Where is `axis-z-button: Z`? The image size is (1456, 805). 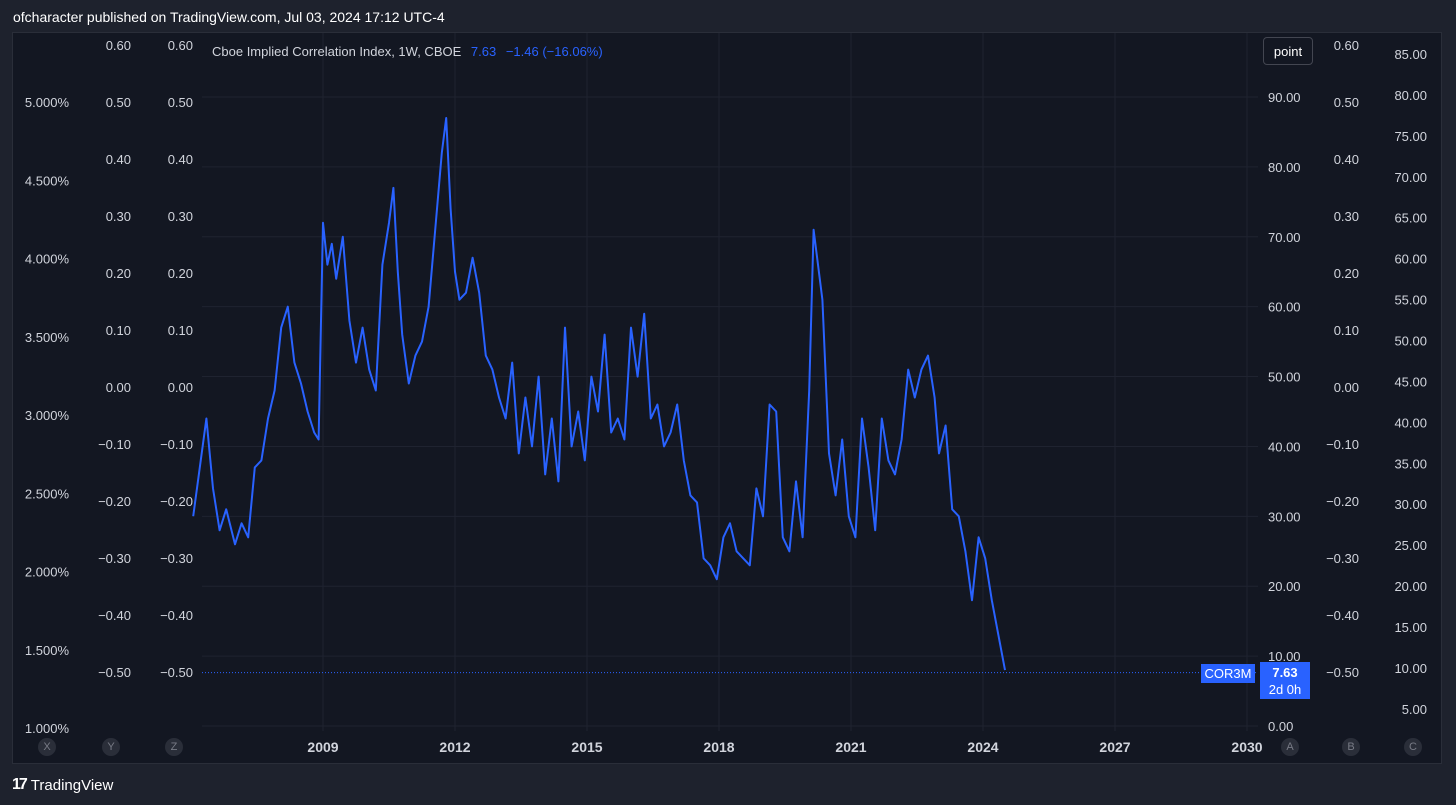 axis-z-button: Z is located at coordinates (174, 747).